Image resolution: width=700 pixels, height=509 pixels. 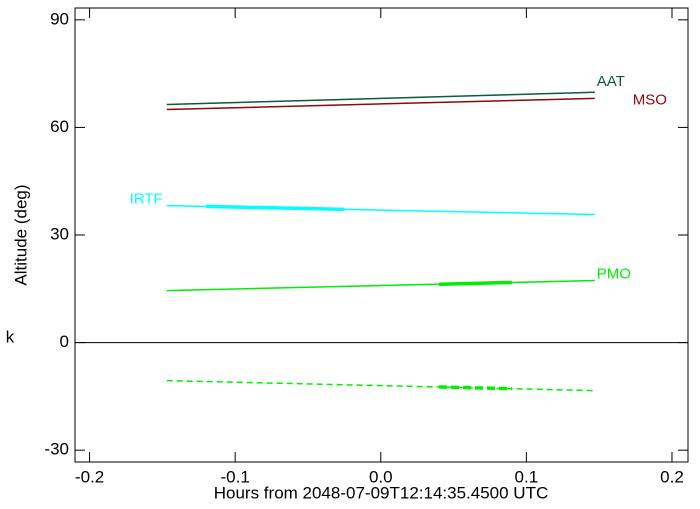 I want to click on x-tick-label: 0.2, so click(x=672, y=476).